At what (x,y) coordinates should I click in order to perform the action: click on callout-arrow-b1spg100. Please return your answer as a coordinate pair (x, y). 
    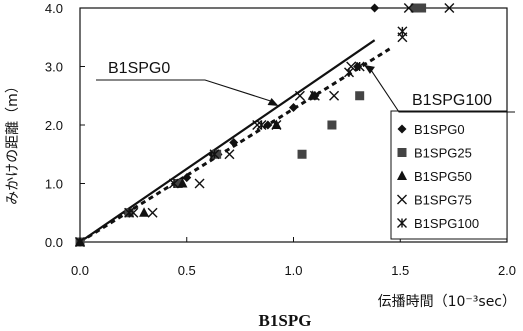
    Looking at the image, I should click on (442, 91).